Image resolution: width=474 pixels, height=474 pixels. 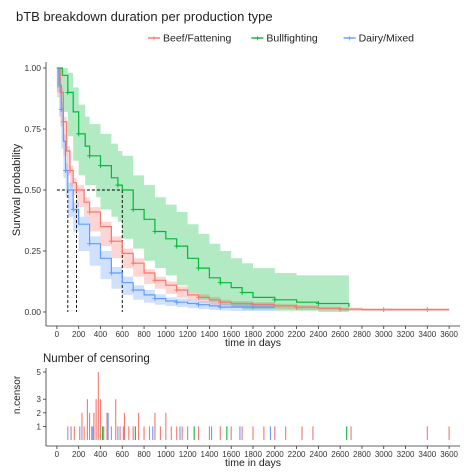 I want to click on survival-y-axis-label: Survival probability, so click(x=17, y=189).